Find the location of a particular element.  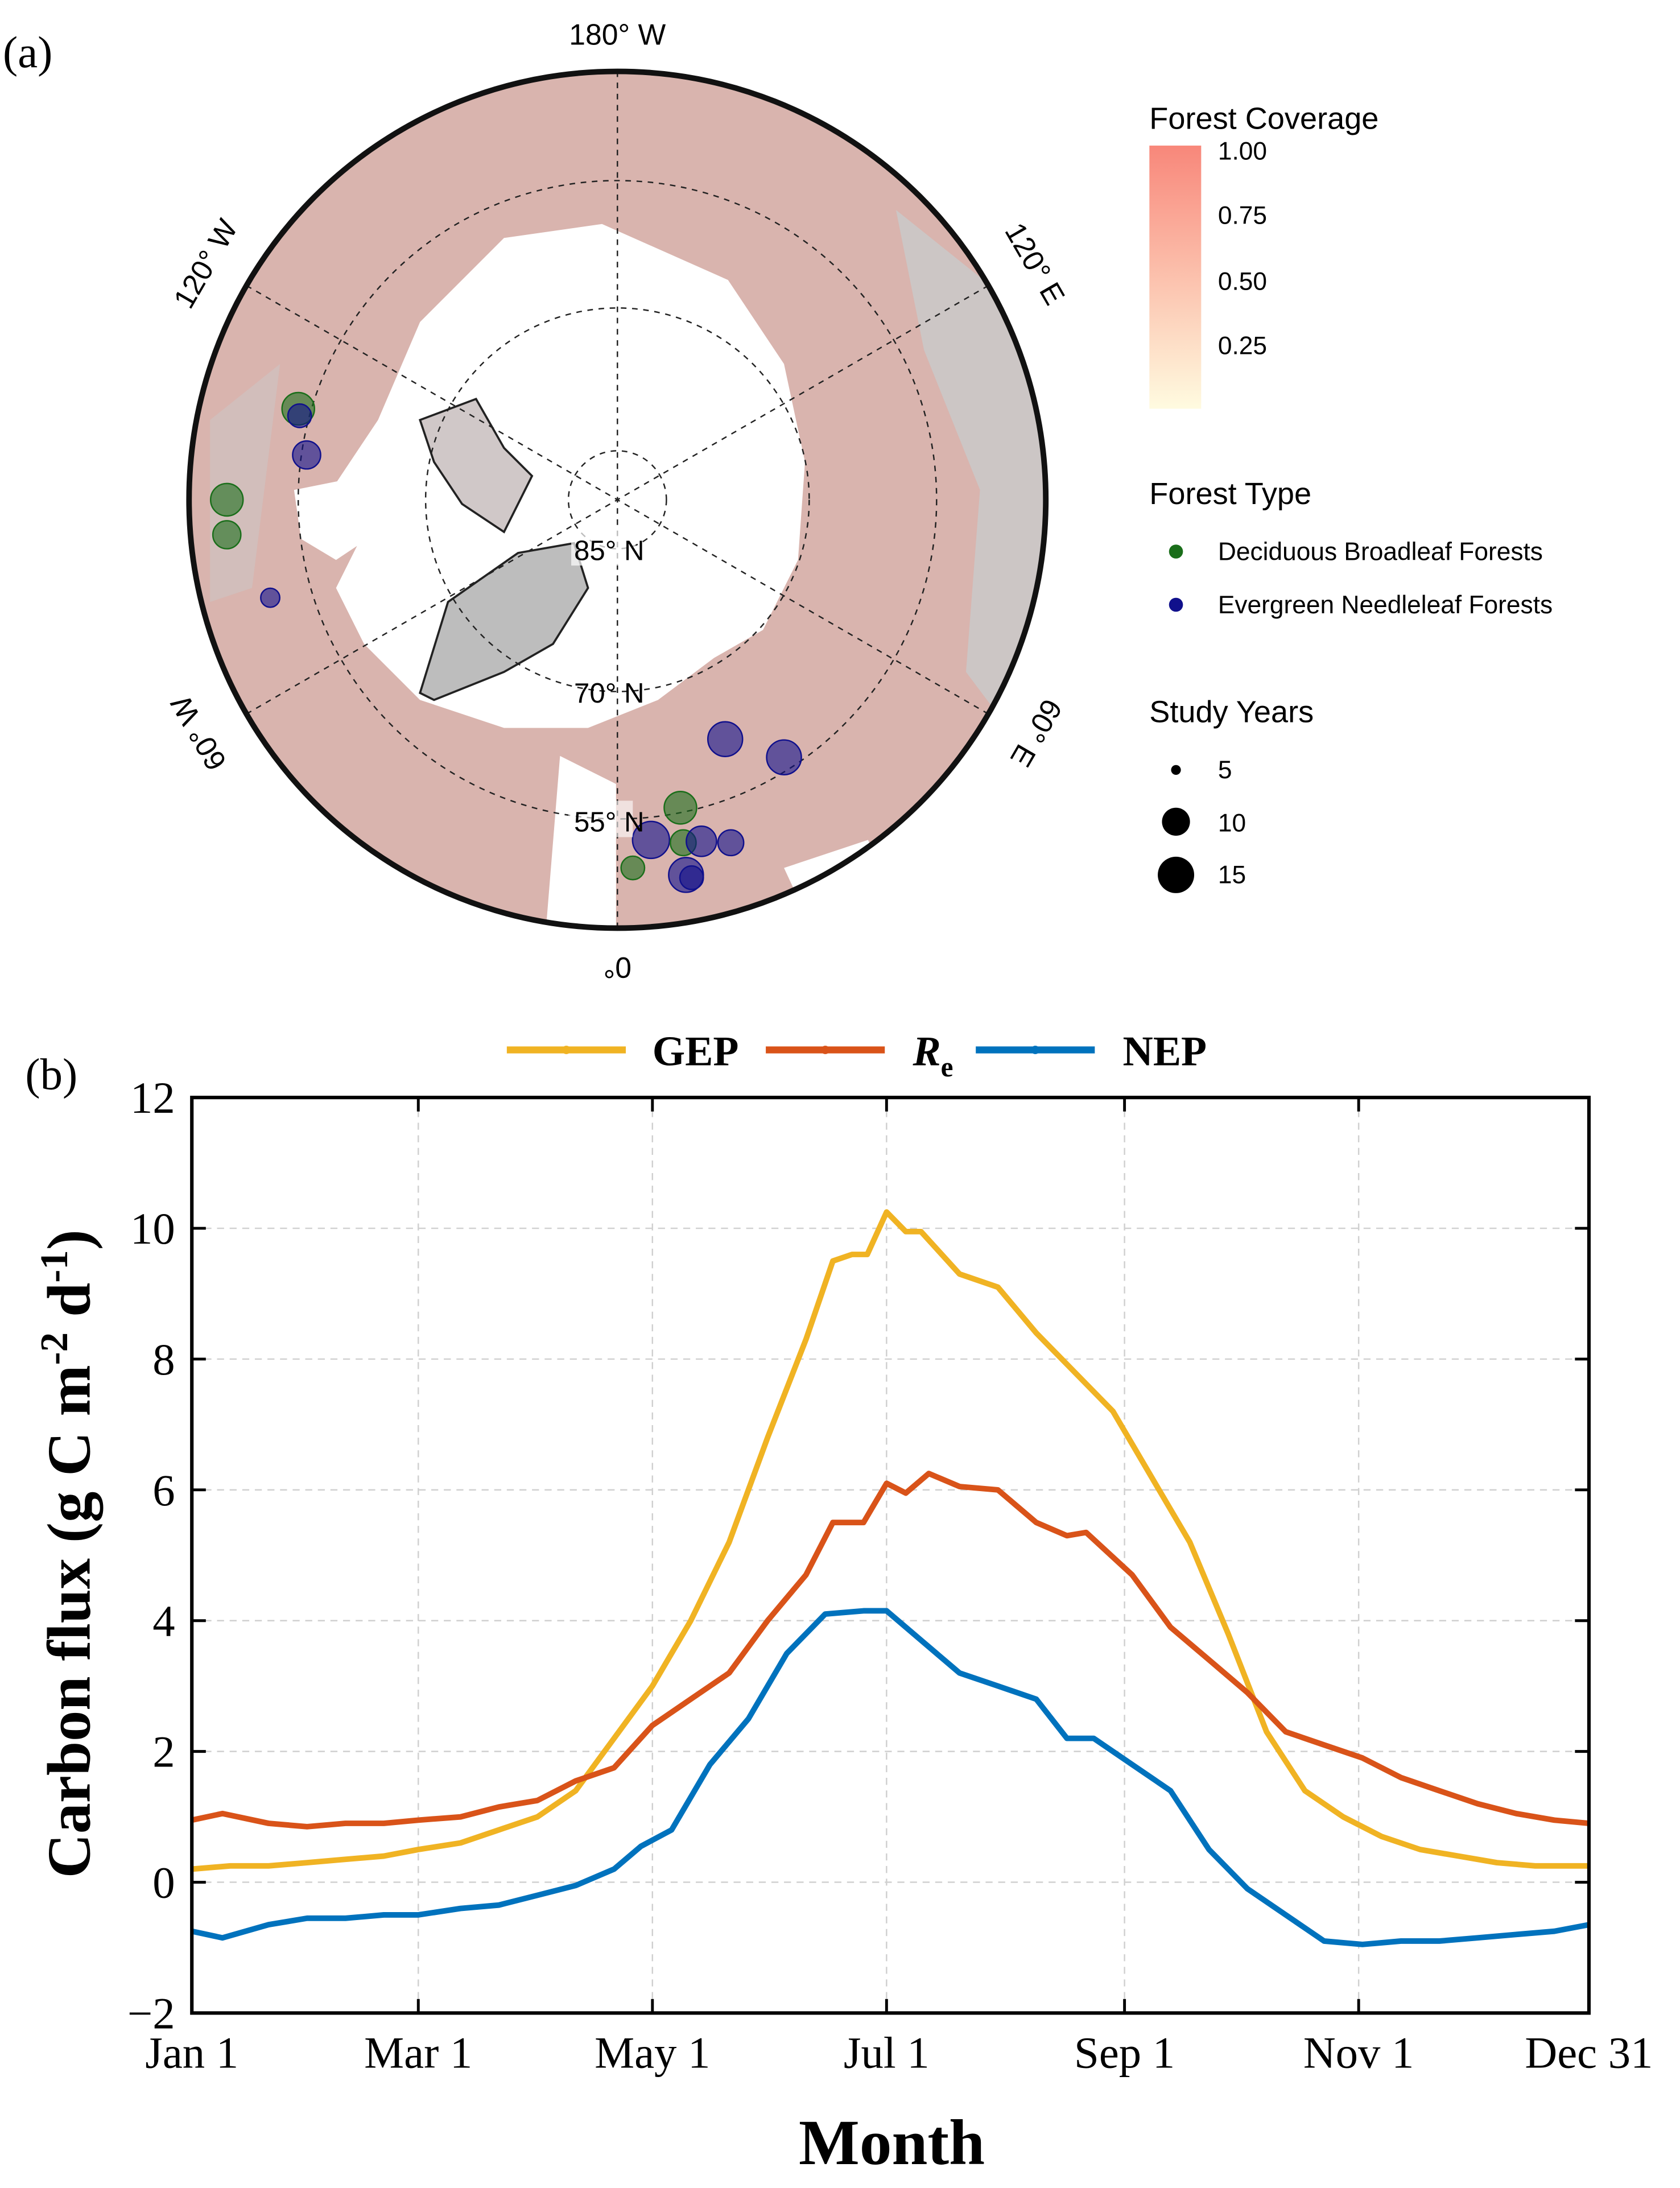

lat-label-55: 55° N is located at coordinates (609, 822).